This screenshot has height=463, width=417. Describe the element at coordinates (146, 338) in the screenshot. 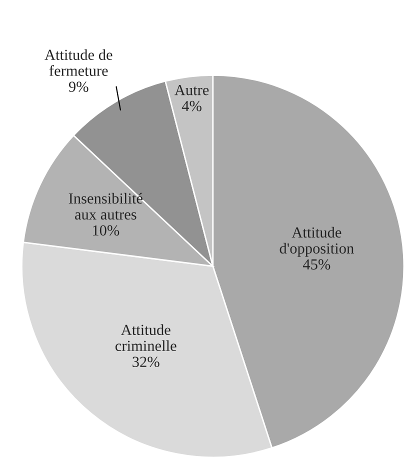

I see `slice-label: Attitude criminelle` at that location.